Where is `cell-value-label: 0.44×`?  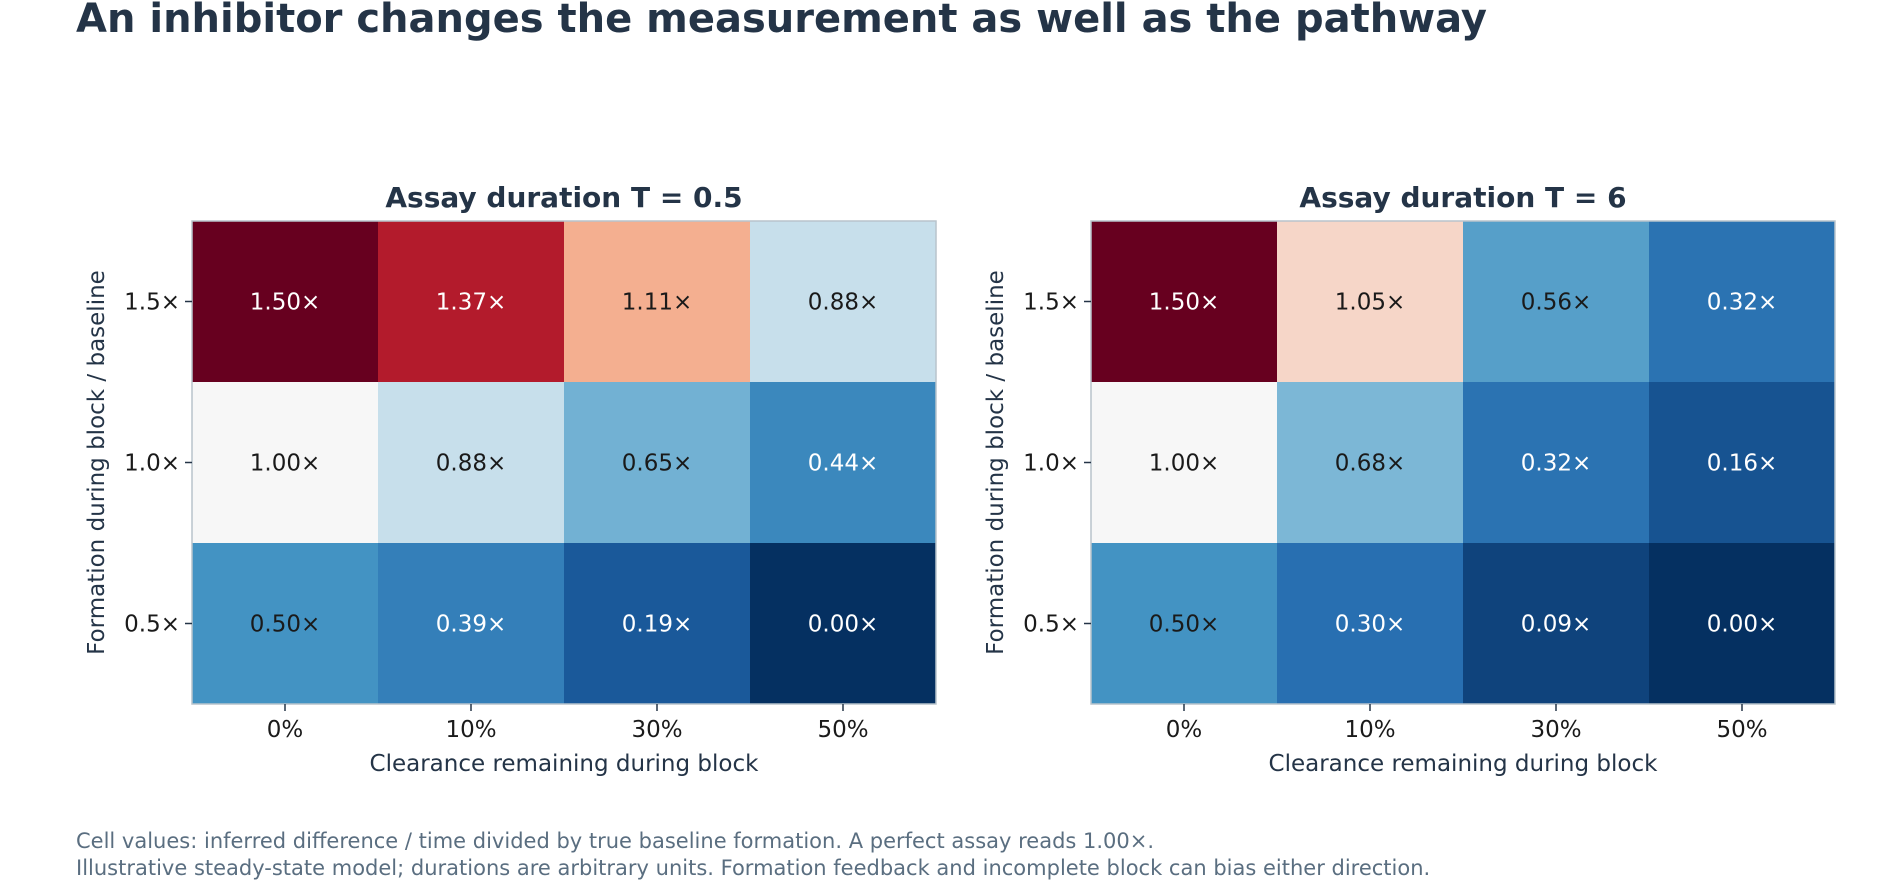 cell-value-label: 0.44× is located at coordinates (843, 464).